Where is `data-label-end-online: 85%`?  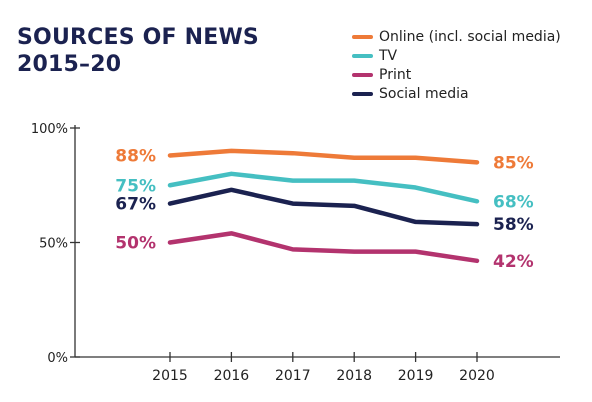
data-label-end-online: 85% is located at coordinates (513, 163).